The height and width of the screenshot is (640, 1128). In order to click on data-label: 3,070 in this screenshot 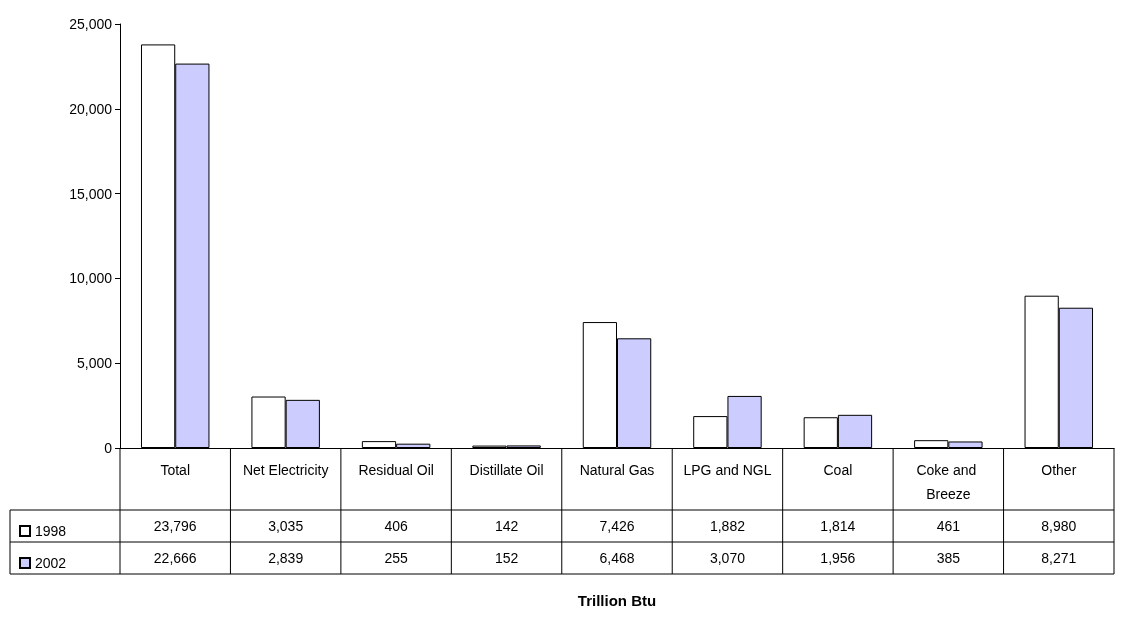, I will do `click(727, 558)`.